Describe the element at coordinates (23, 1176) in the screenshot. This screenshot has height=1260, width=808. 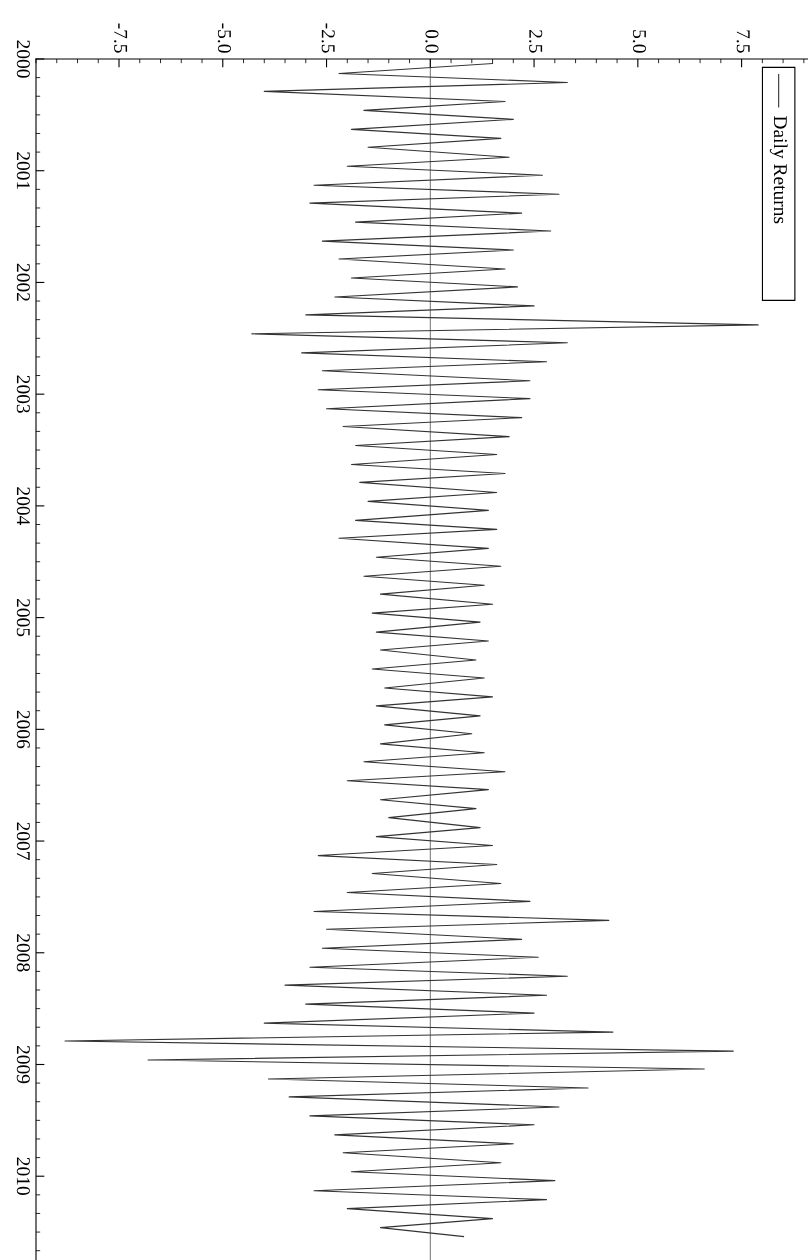
I see `y-tick-label: 2010` at that location.